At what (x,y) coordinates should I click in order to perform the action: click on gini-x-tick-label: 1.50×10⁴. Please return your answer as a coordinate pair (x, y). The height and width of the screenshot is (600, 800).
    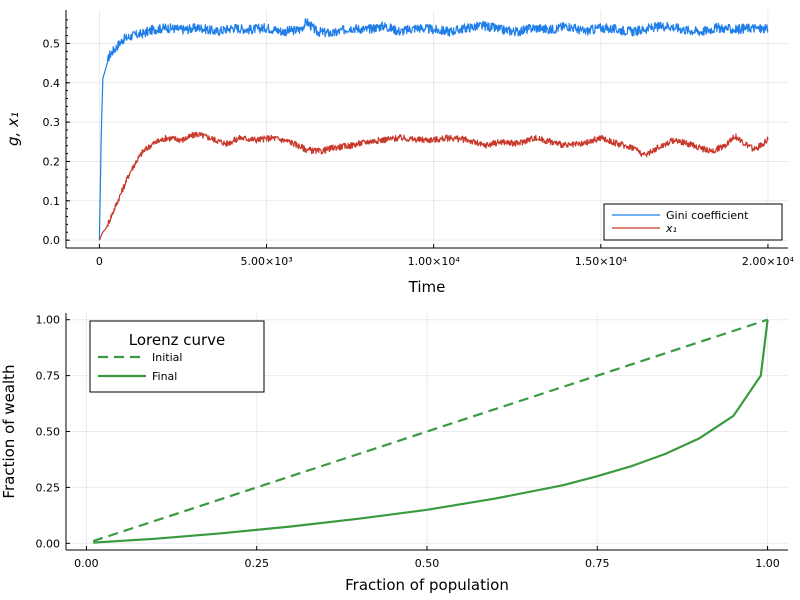
    Looking at the image, I should click on (601, 261).